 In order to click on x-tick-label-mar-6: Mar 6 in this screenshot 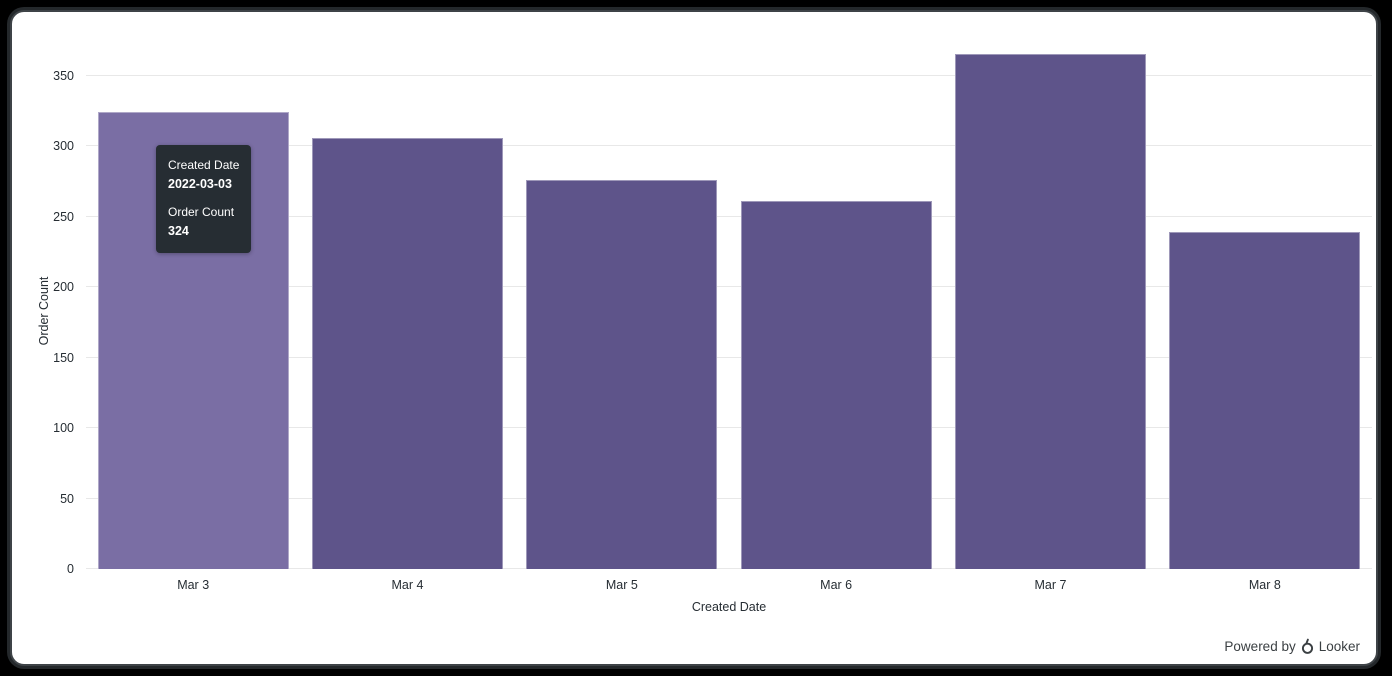, I will do `click(836, 585)`.